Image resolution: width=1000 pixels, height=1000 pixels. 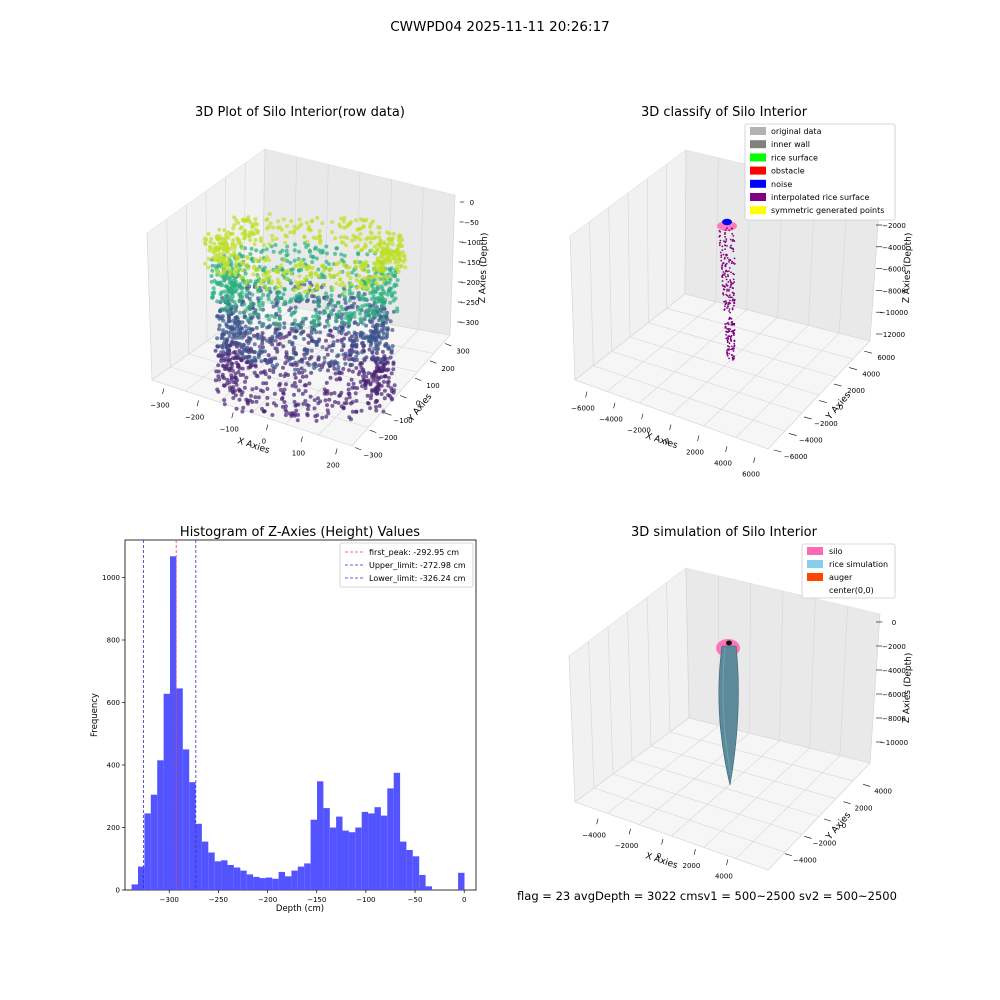 What do you see at coordinates (470, 283) in the screenshot?
I see `raw-scatter-z-tick: −200` at bounding box center [470, 283].